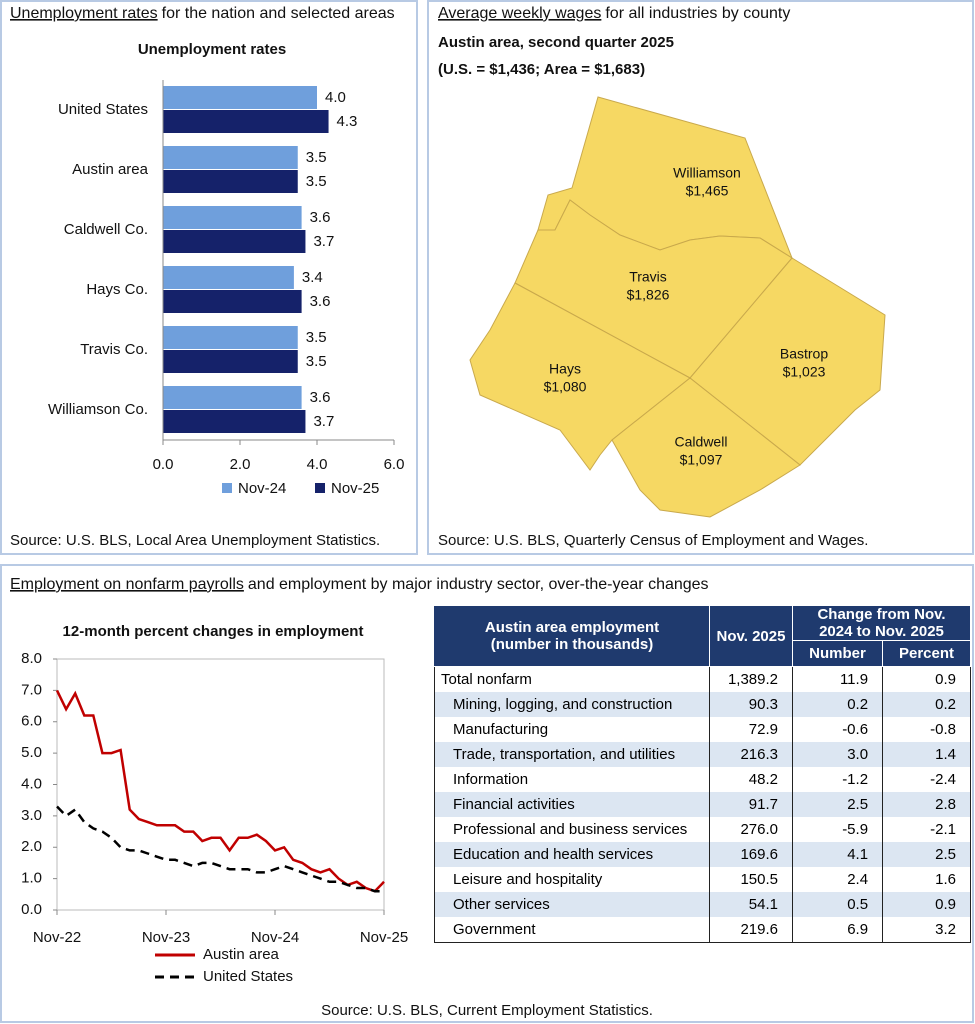 This screenshot has width=975, height=1024. What do you see at coordinates (837, 854) in the screenshot?
I see `table-cell: 4.1` at bounding box center [837, 854].